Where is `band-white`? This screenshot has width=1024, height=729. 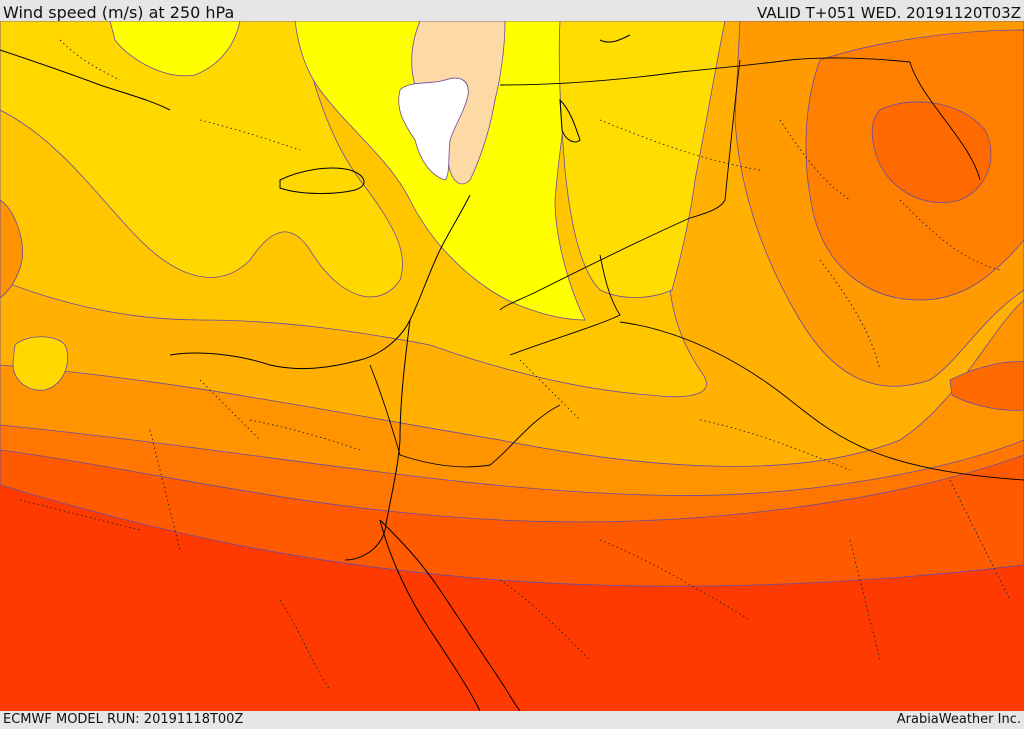
band-white is located at coordinates (433, 129).